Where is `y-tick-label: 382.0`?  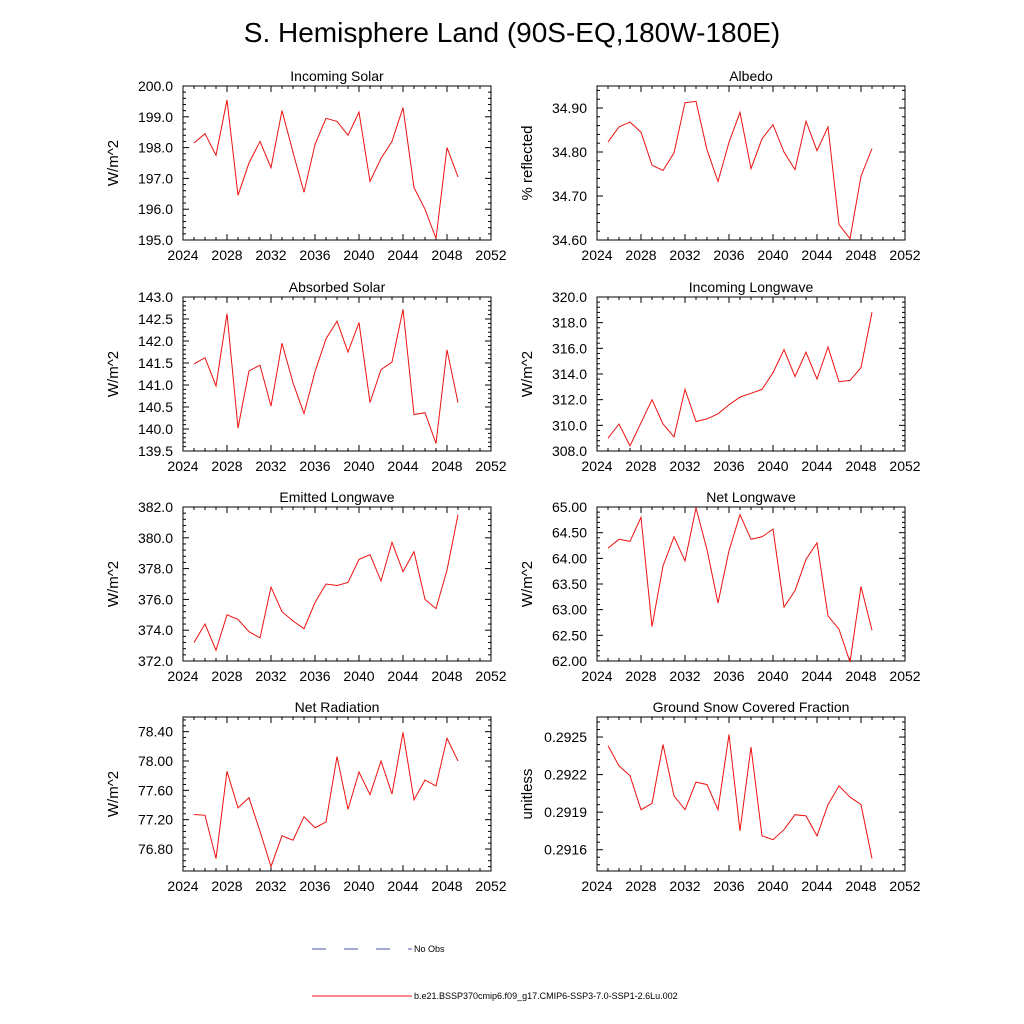 y-tick-label: 382.0 is located at coordinates (155, 507).